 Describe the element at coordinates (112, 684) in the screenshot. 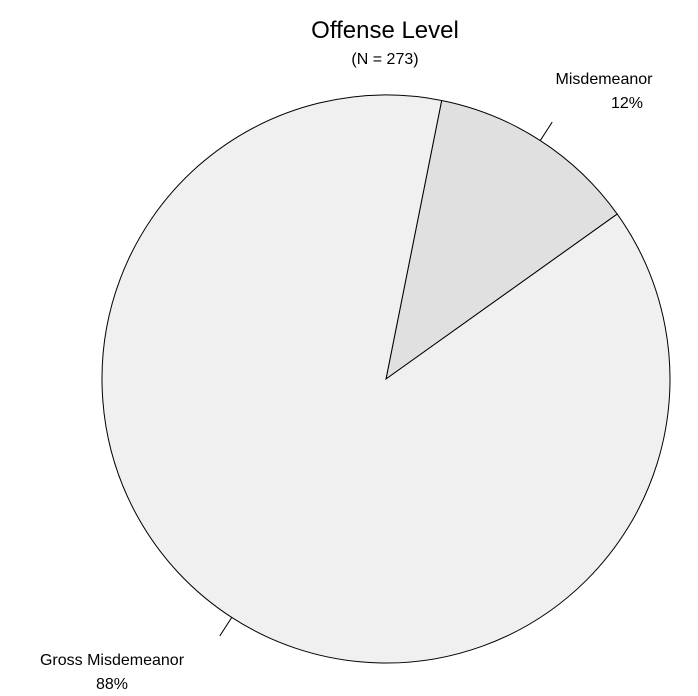

I see `slice-percent-gross-misdemeanor: 88%` at that location.